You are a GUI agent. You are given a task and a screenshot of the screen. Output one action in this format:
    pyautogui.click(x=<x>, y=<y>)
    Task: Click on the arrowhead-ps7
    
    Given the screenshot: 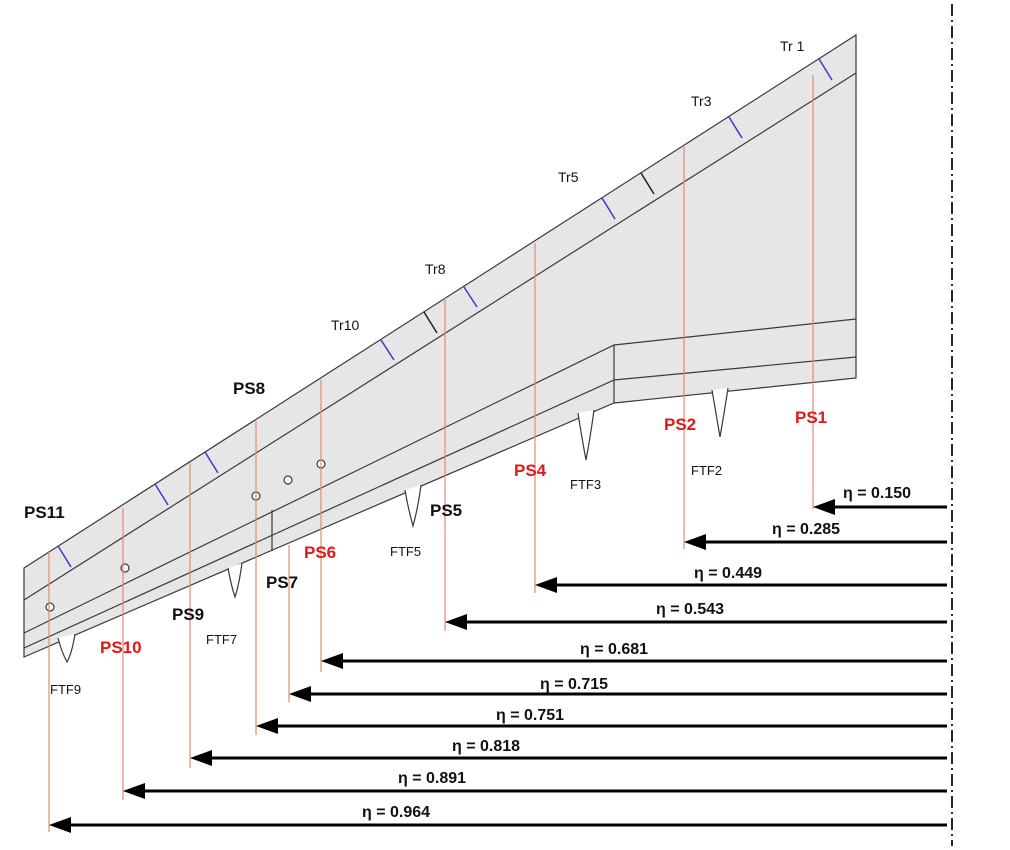 What is the action you would take?
    pyautogui.click(x=300, y=694)
    